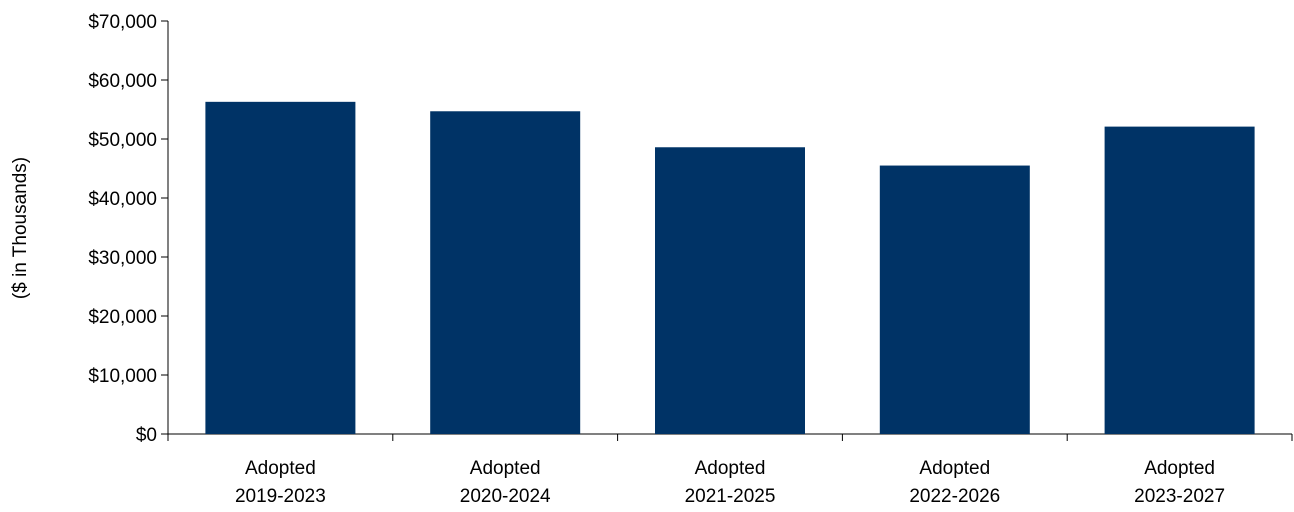 This screenshot has width=1294, height=512. What do you see at coordinates (122, 258) in the screenshot?
I see `y-tick-label: $30,000` at bounding box center [122, 258].